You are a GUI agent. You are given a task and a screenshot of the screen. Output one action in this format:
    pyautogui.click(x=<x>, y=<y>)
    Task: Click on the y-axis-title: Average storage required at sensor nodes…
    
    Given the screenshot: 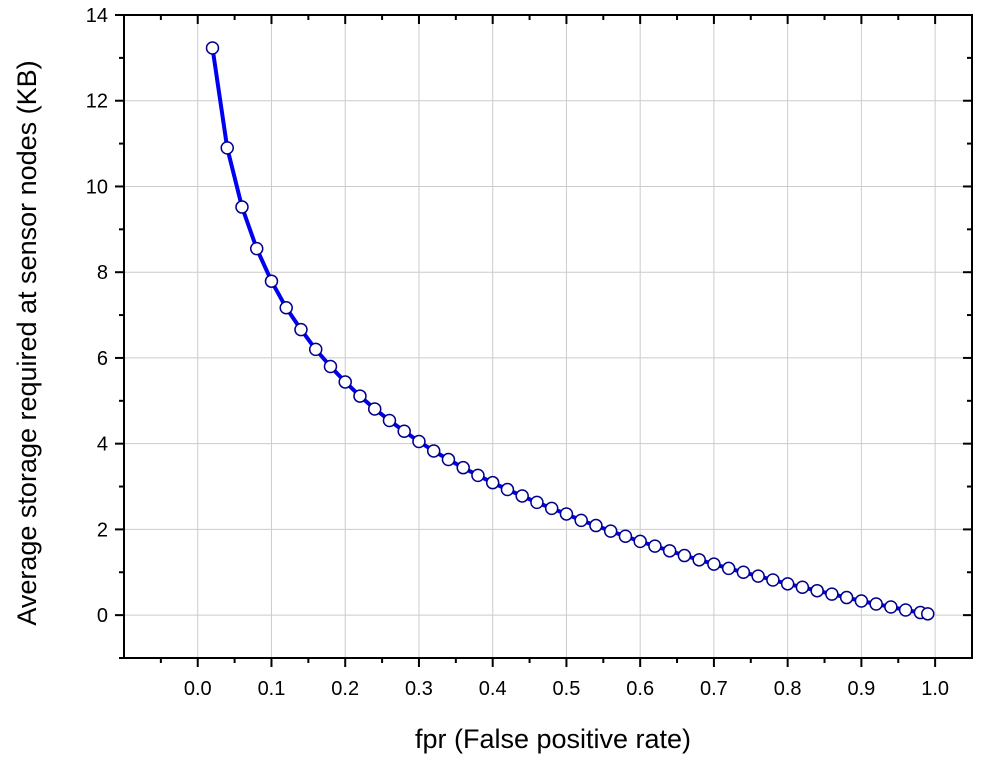 What is the action you would take?
    pyautogui.click(x=27, y=342)
    